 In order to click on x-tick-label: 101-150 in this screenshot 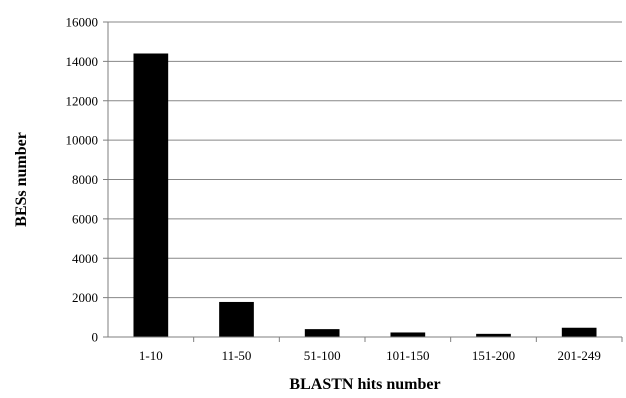, I will do `click(407, 355)`.